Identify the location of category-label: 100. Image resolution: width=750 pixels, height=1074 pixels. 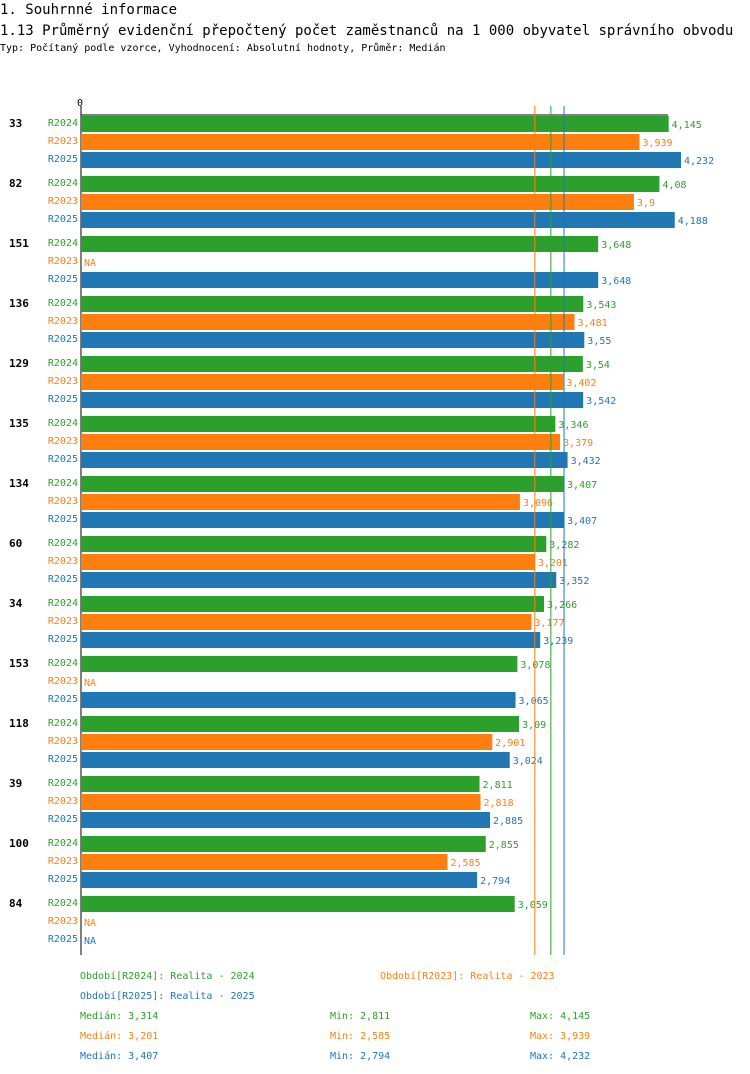
(19, 843).